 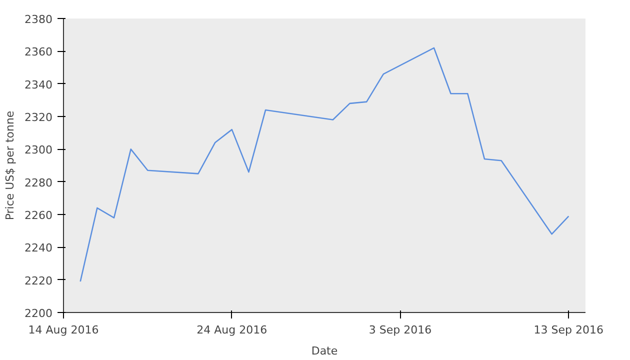 What do you see at coordinates (38, 183) in the screenshot?
I see `y-tick-label: 2280` at bounding box center [38, 183].